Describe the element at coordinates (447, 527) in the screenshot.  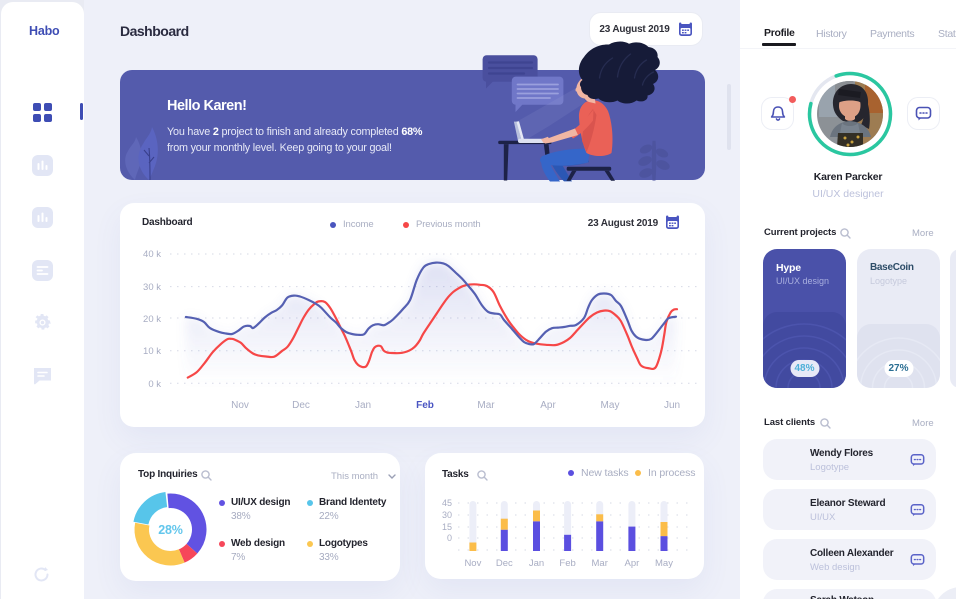
I see `svg-text: 15` at that location.